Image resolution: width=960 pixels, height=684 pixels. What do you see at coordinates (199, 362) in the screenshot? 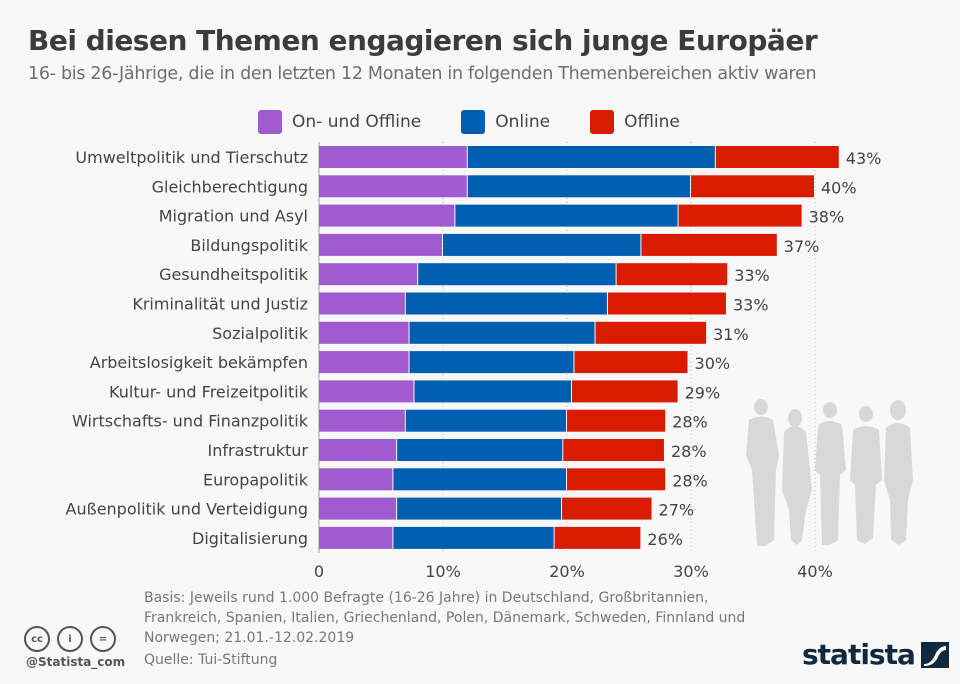
I see `category-label: Arbeitslosigkeit bekämpfen` at bounding box center [199, 362].